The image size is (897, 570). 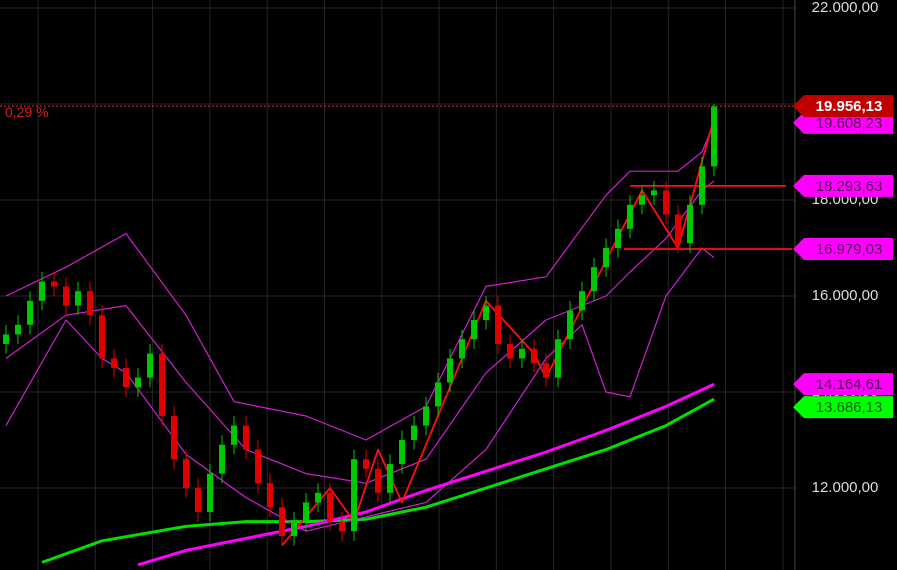 What do you see at coordinates (845, 487) in the screenshot?
I see `y-tick-label: 12.000,00` at bounding box center [845, 487].